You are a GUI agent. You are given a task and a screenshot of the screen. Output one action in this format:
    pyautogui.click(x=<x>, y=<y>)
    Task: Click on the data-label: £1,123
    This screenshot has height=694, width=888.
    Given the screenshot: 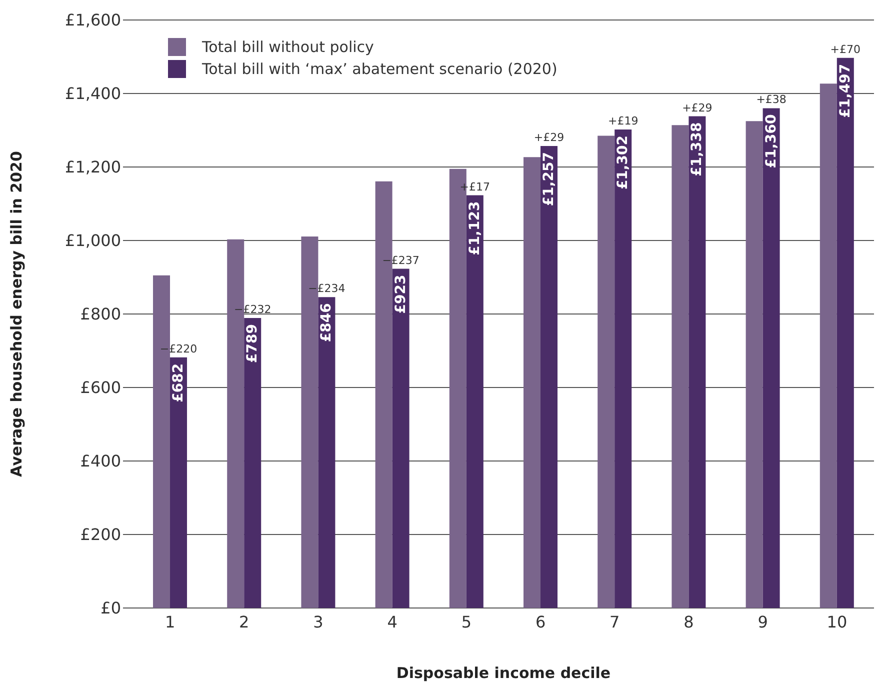 What is the action you would take?
    pyautogui.click(x=474, y=228)
    